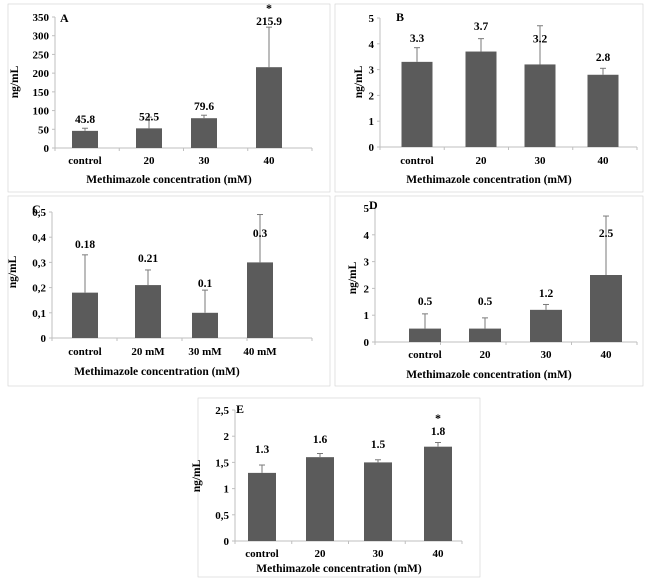 The image size is (645, 579). I want to click on x-category-label: 20 mM, so click(148, 352).